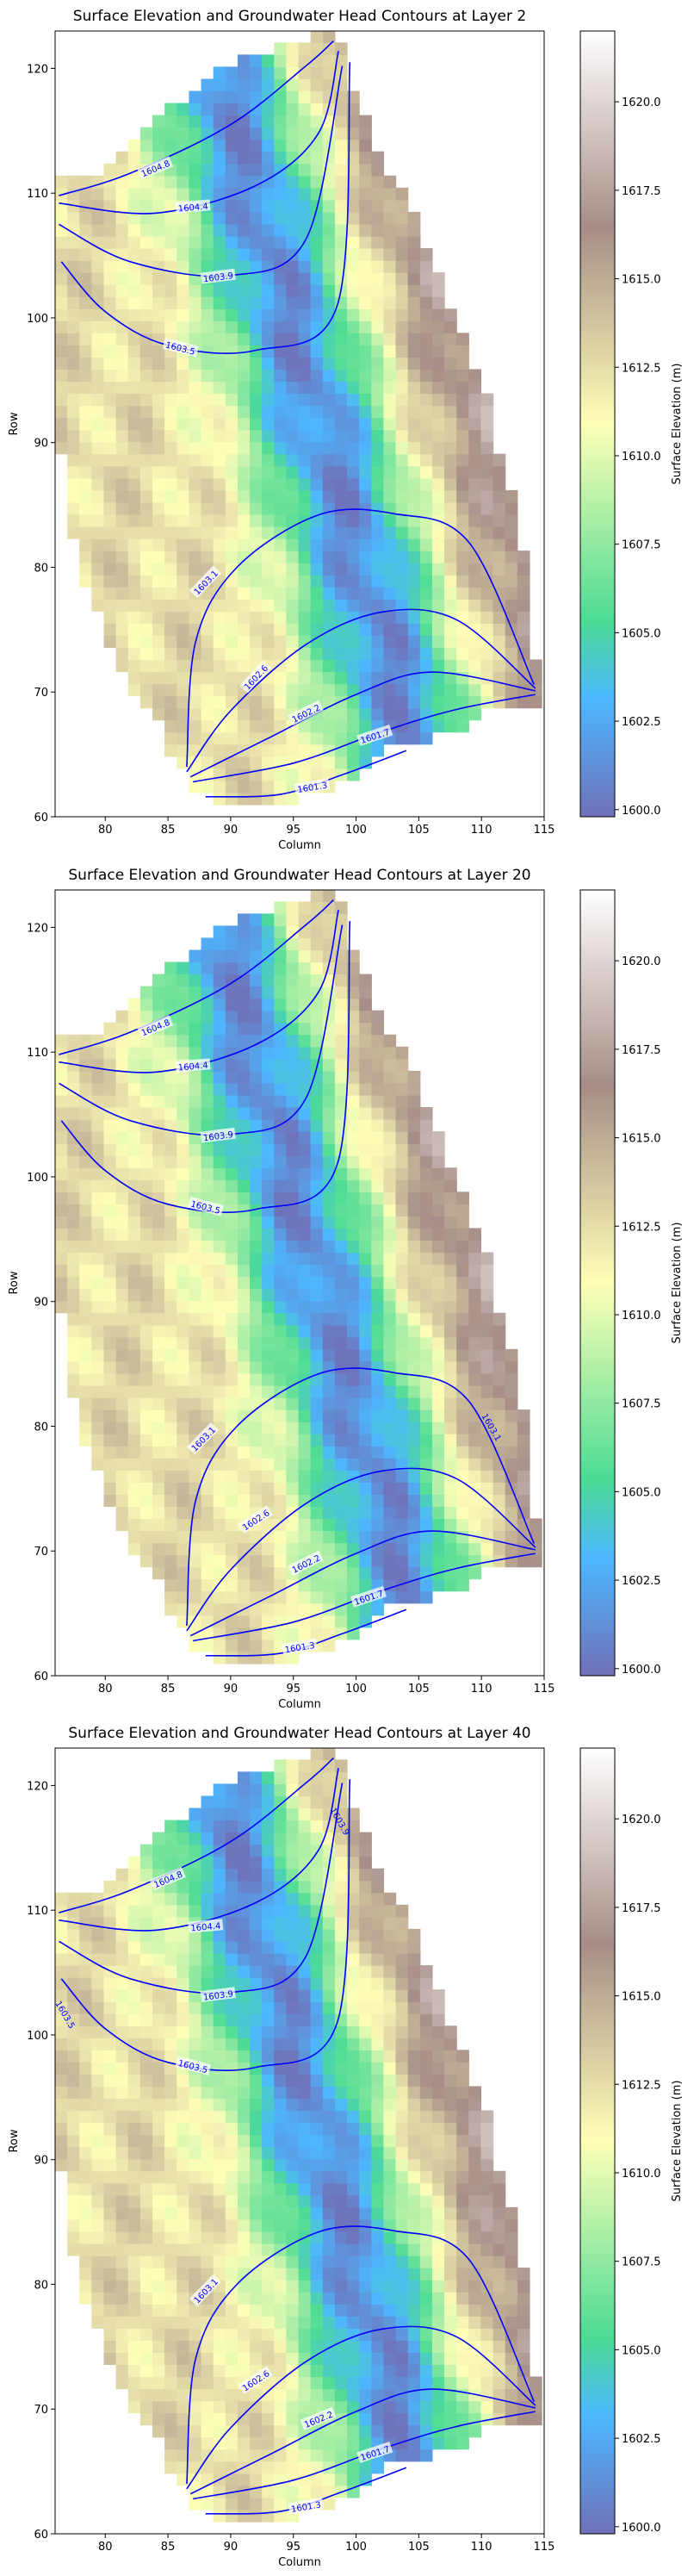  I want to click on y-tick-label: 120, so click(37, 929).